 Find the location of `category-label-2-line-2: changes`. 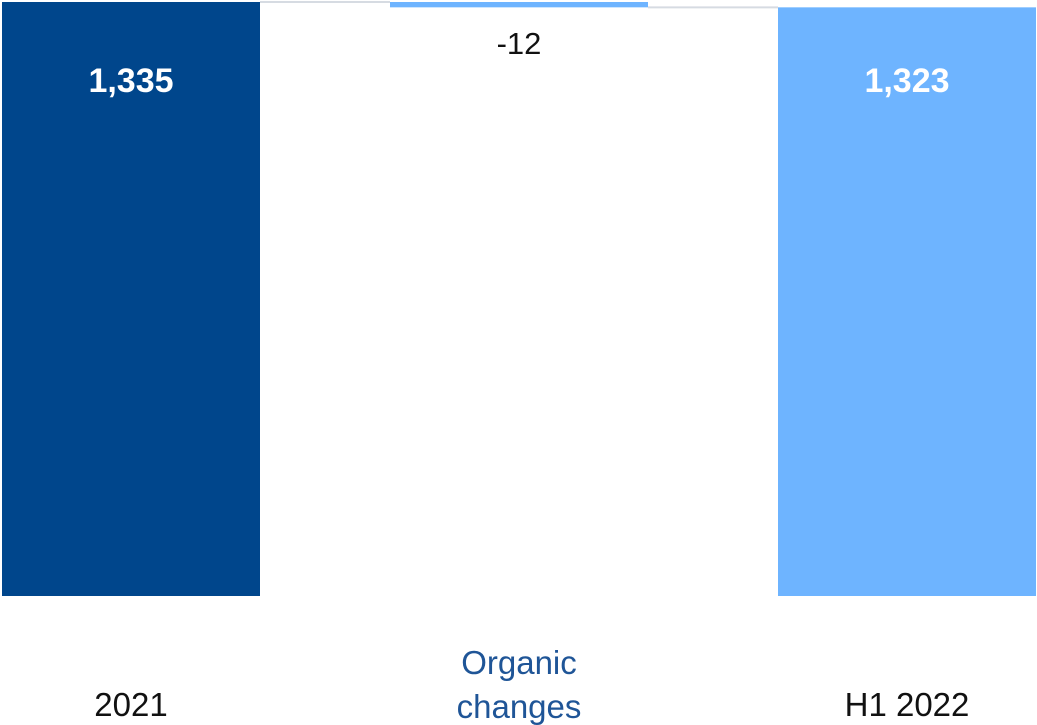

category-label-2-line-2: changes is located at coordinates (519, 706).